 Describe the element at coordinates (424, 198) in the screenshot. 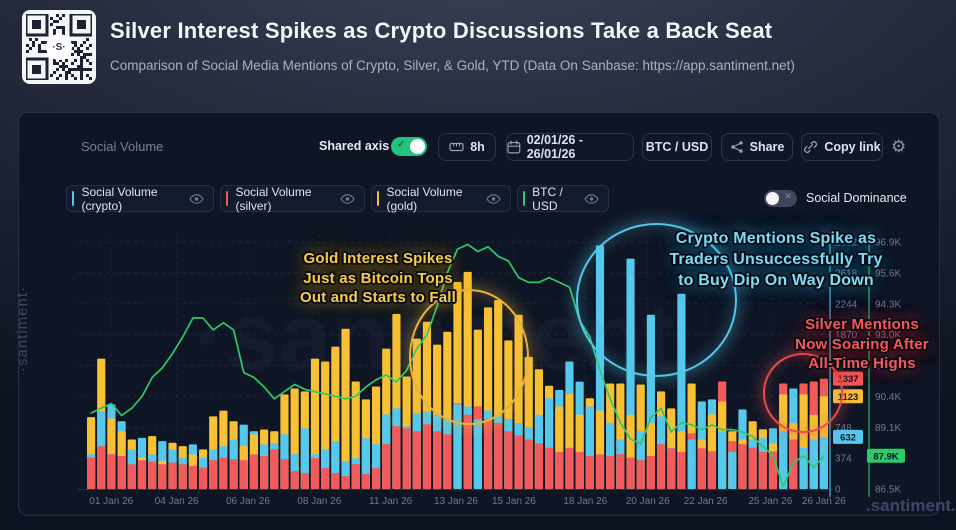

I see `legend-label: Social Volume (gold)` at that location.